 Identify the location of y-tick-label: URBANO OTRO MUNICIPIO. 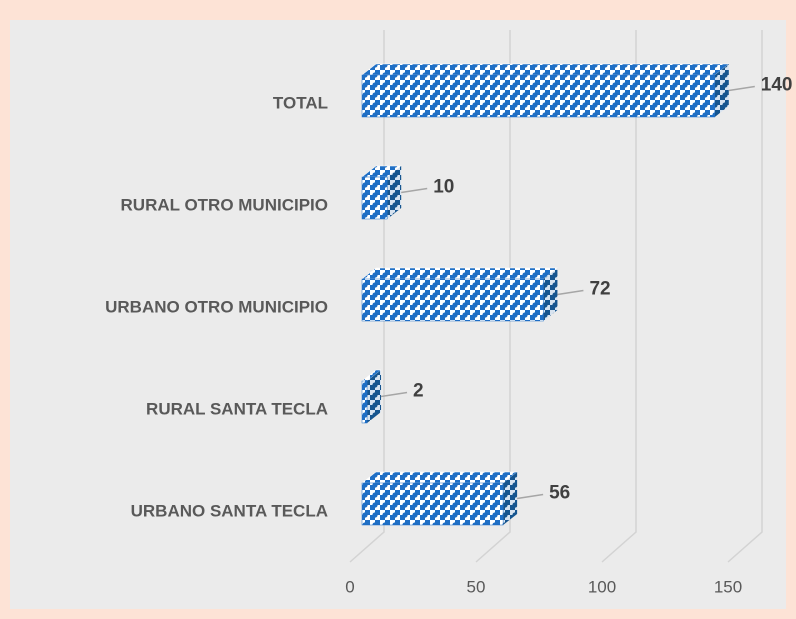
(216, 306).